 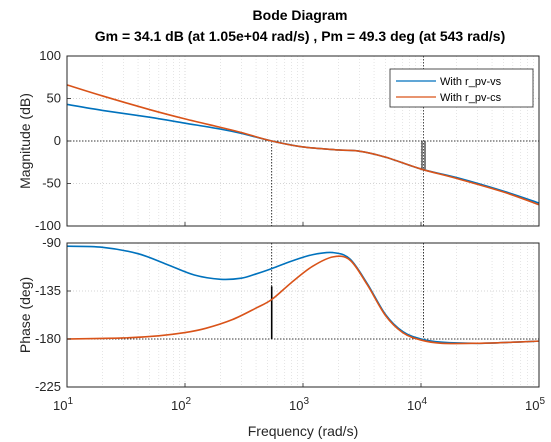 I want to click on magnitude-tick-label: 50, so click(x=54, y=98).